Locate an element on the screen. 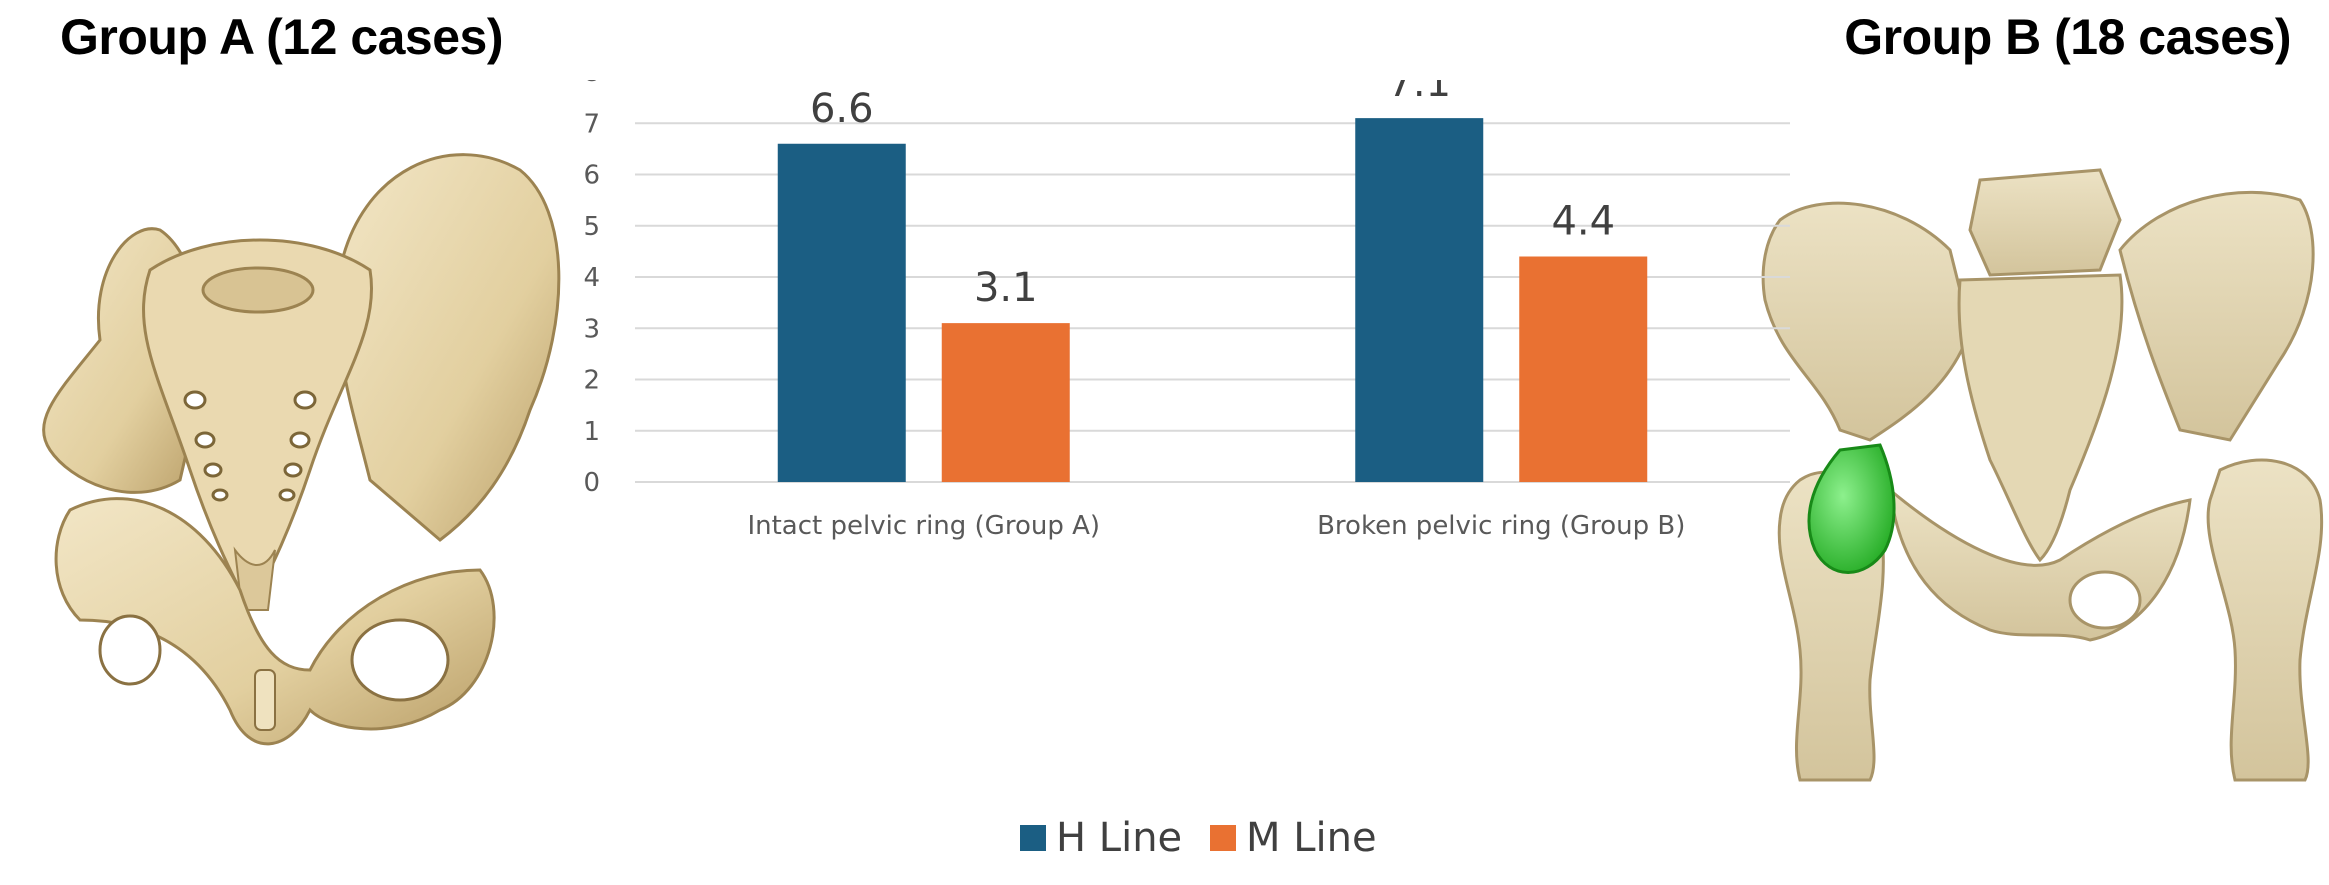  data-label: 3.1 is located at coordinates (1006, 288).